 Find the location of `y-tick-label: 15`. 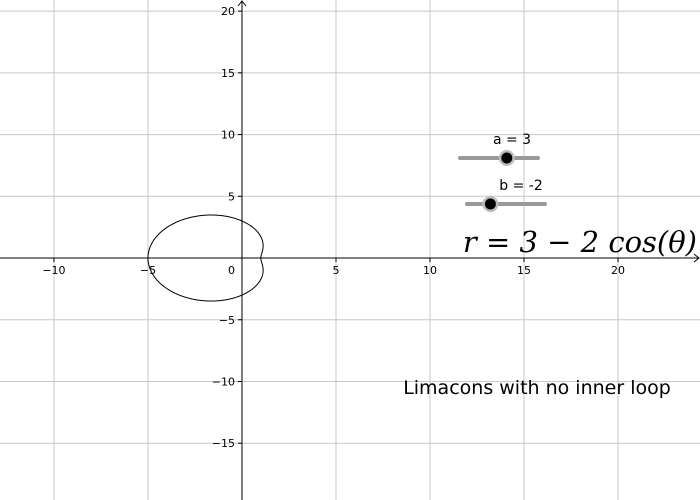

y-tick-label: 15 is located at coordinates (228, 73).